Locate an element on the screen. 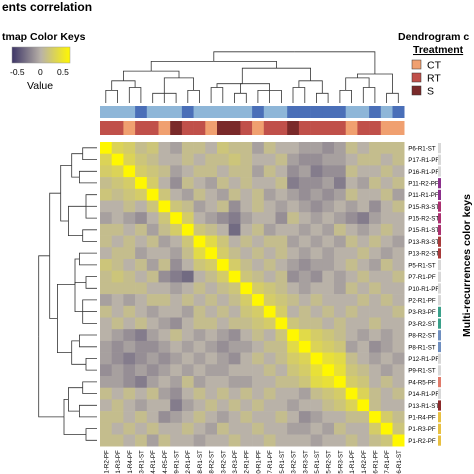  column-label: P13-R1-ST is located at coordinates (141, 462).